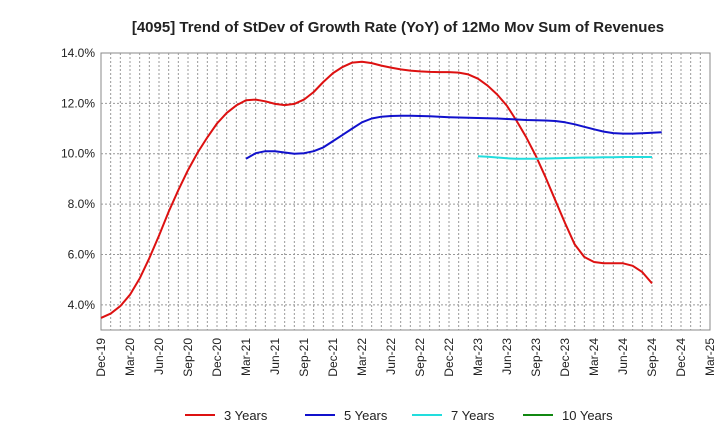  Describe the element at coordinates (391, 356) in the screenshot. I see `x-tick-label: Jun-22` at that location.